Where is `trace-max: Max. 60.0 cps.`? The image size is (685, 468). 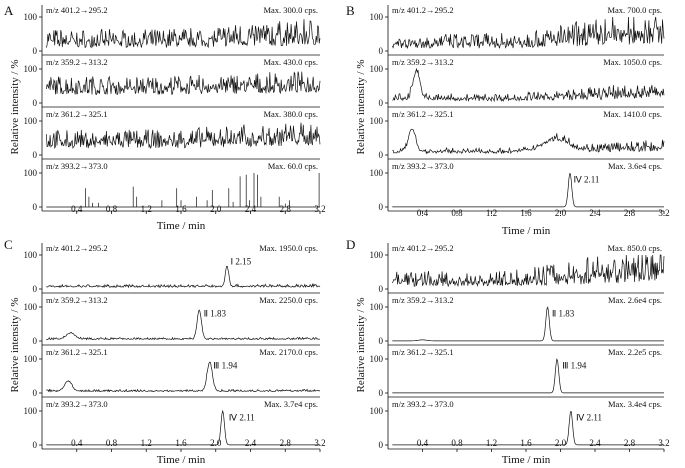 trace-max: Max. 60.0 cps. is located at coordinates (293, 166).